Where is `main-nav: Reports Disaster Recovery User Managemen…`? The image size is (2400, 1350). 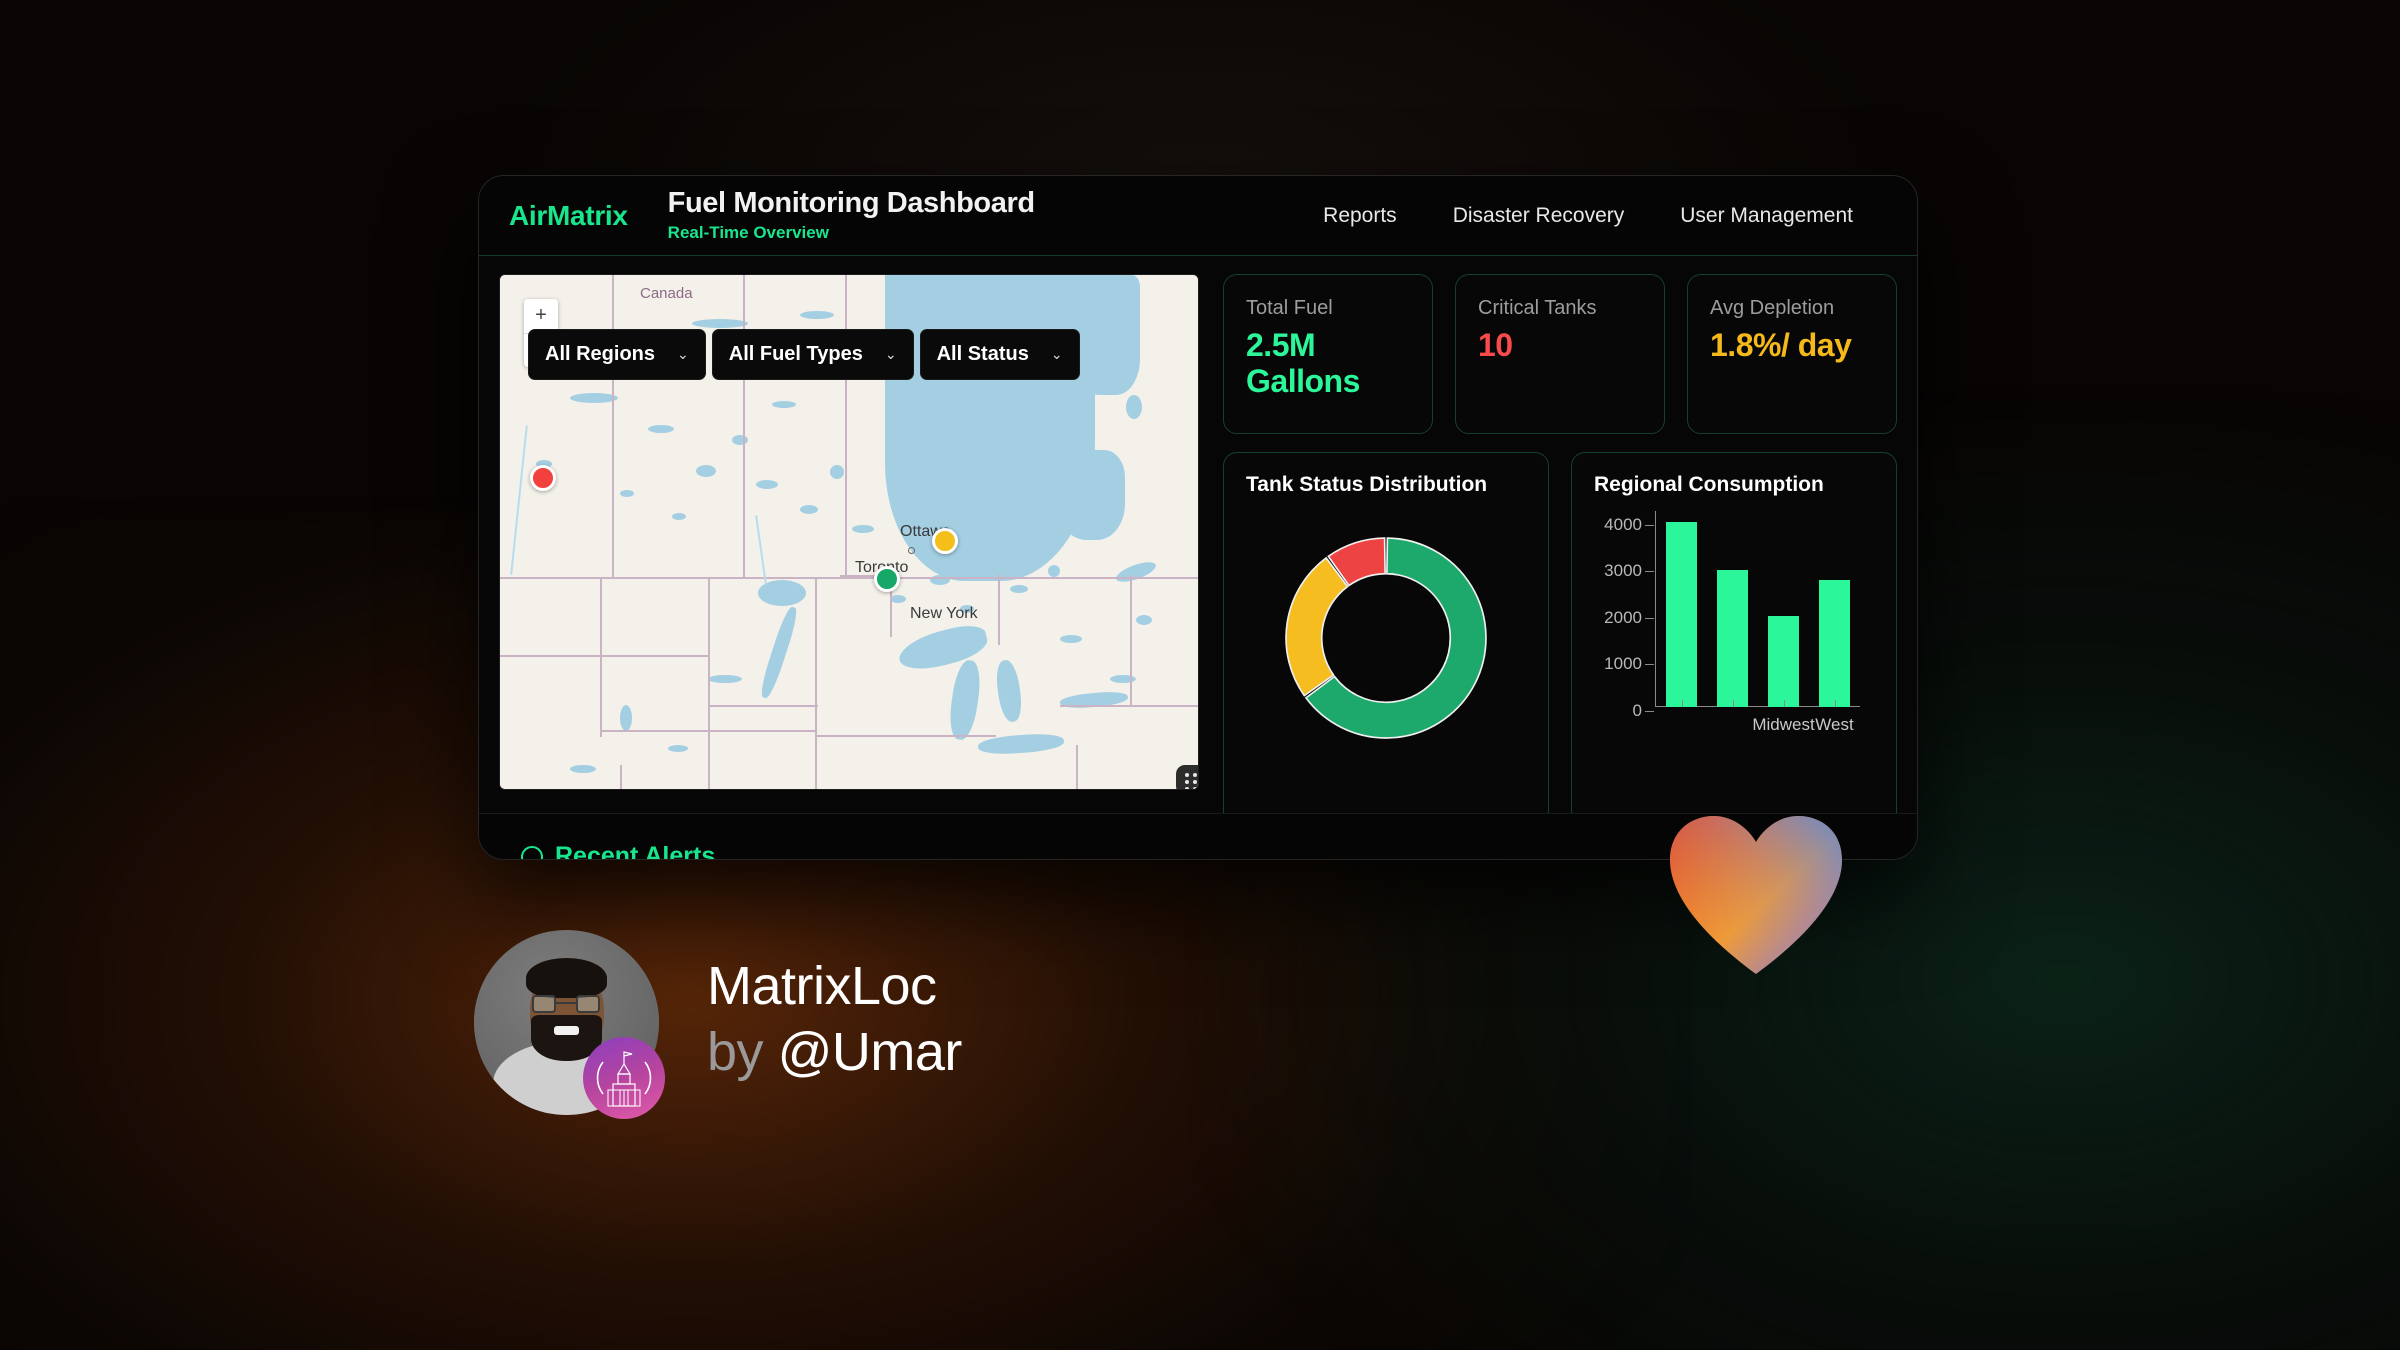
main-nav: Reports Disaster Recovery User Managemen… is located at coordinates (1606, 216).